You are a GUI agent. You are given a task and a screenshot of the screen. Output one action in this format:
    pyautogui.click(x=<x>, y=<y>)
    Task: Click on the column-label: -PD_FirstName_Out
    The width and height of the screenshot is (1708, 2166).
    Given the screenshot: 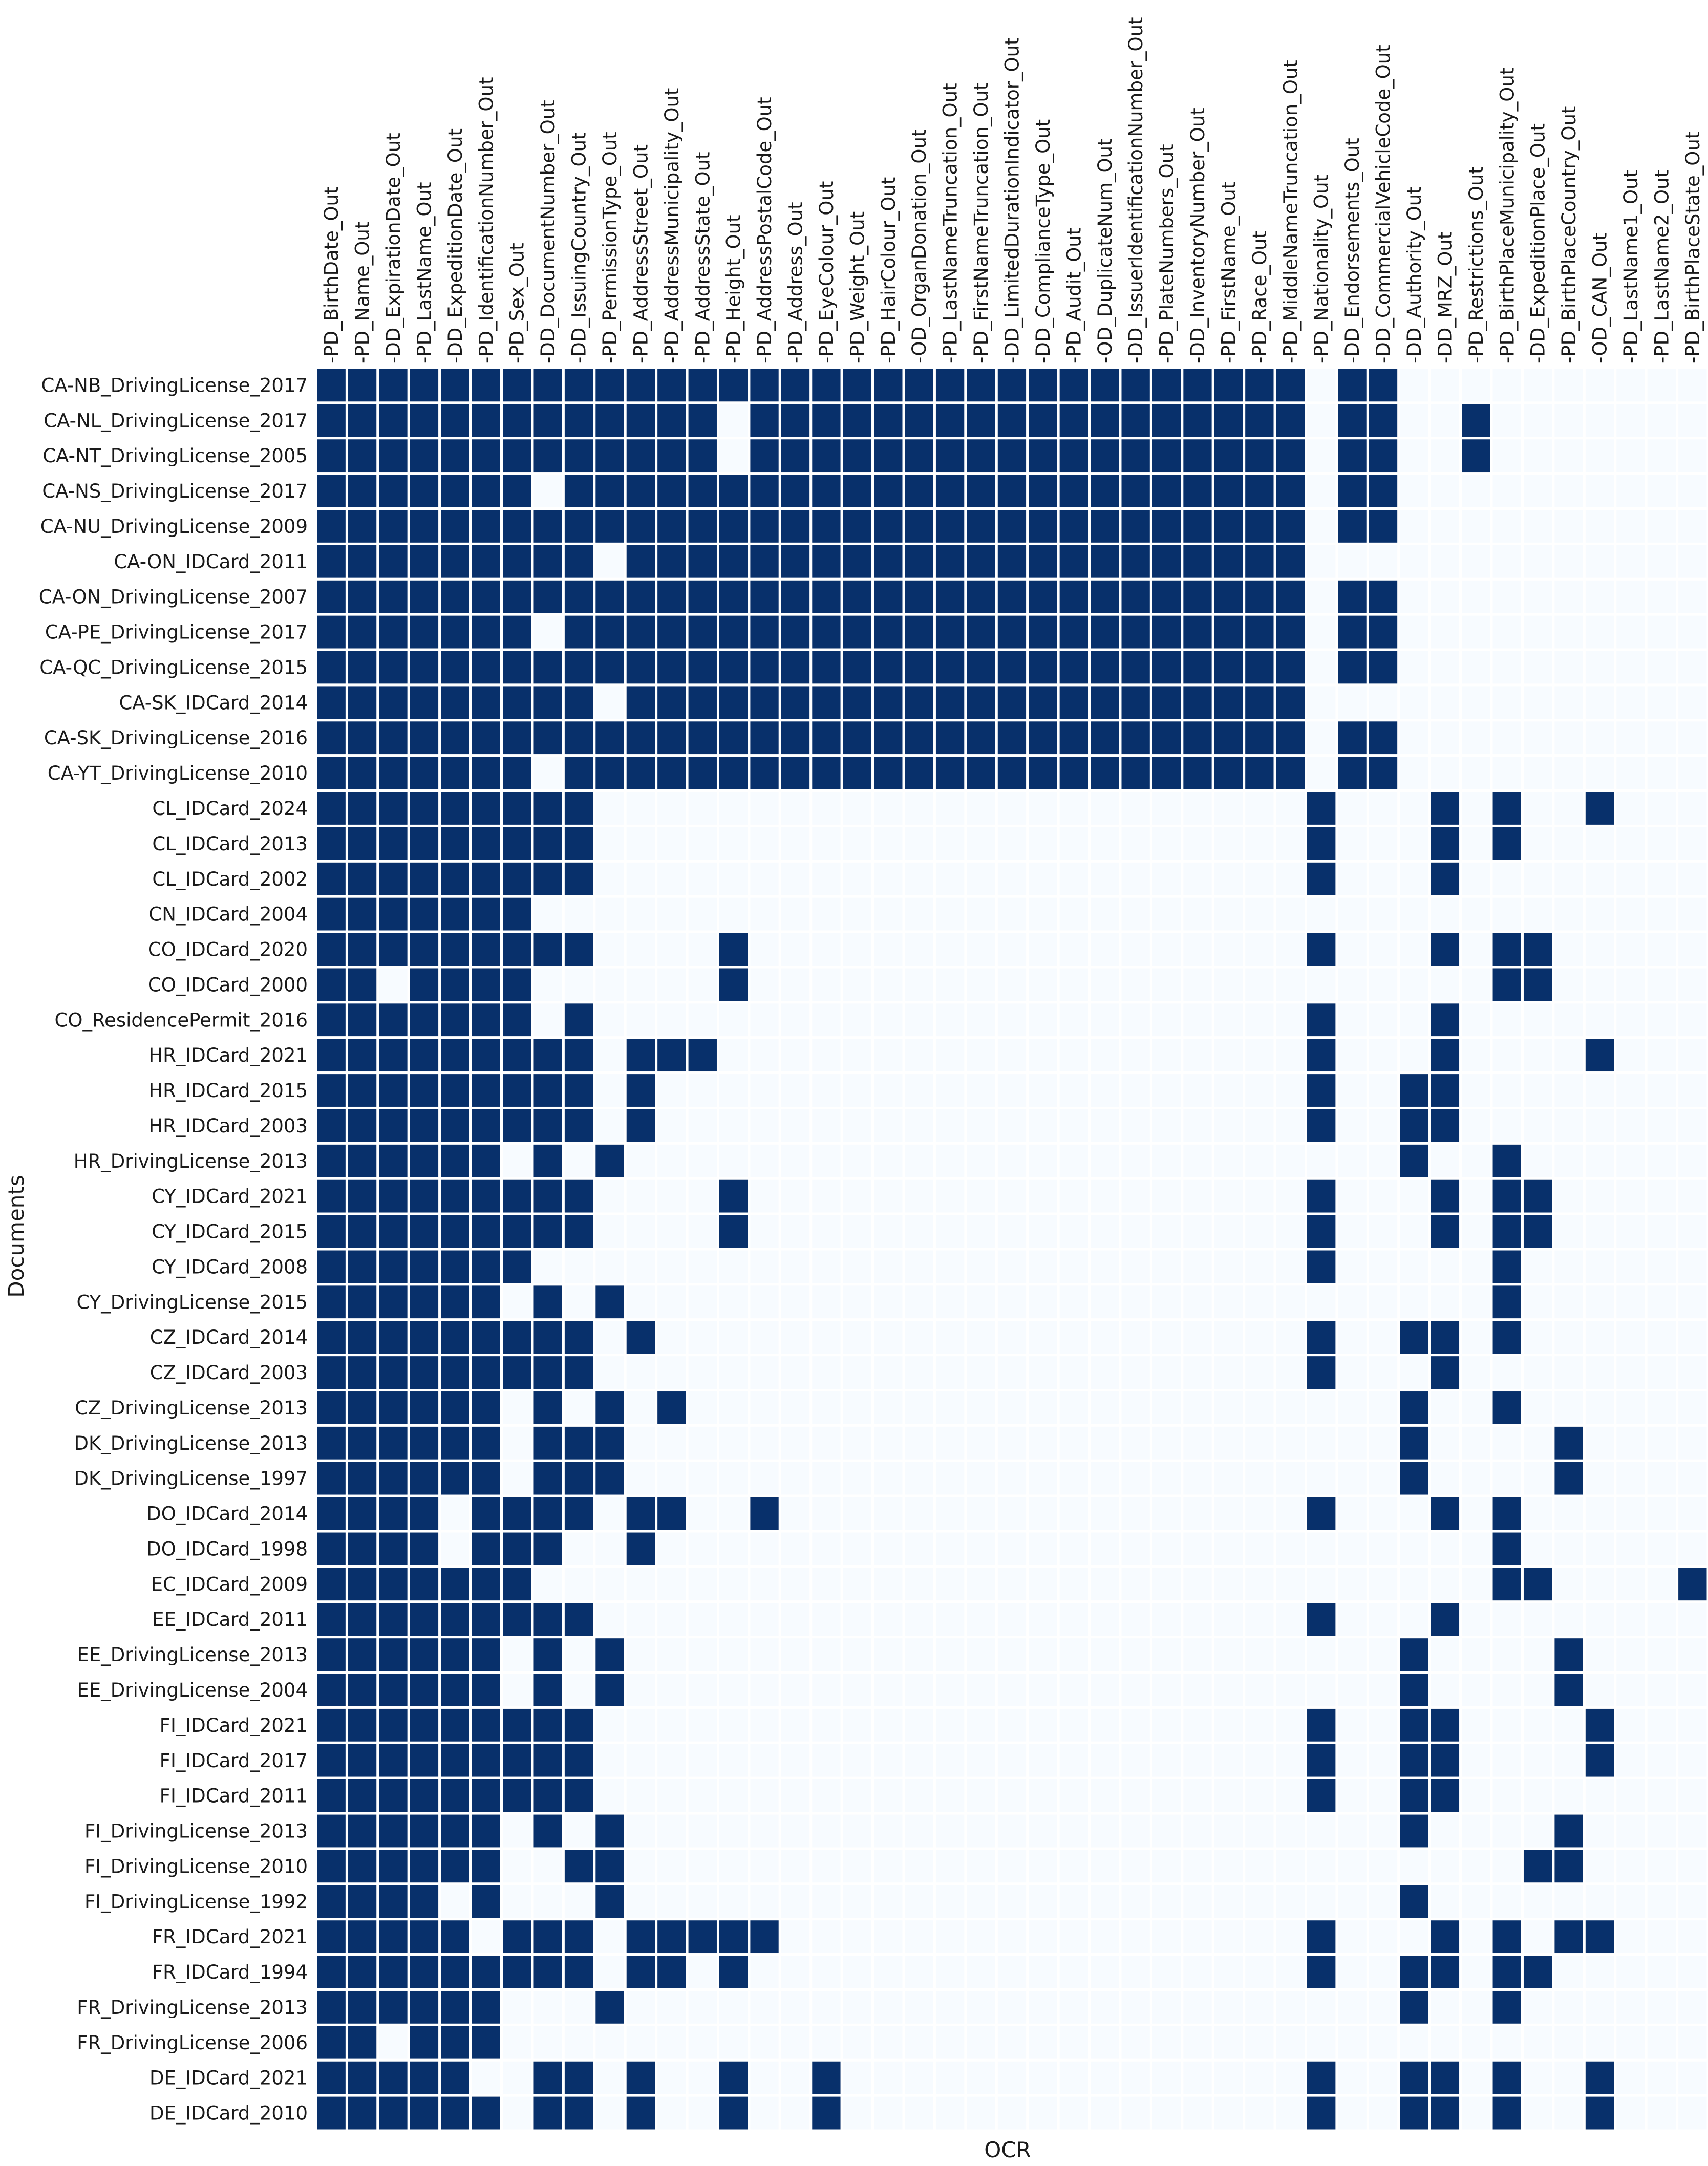 What is the action you would take?
    pyautogui.click(x=1229, y=272)
    